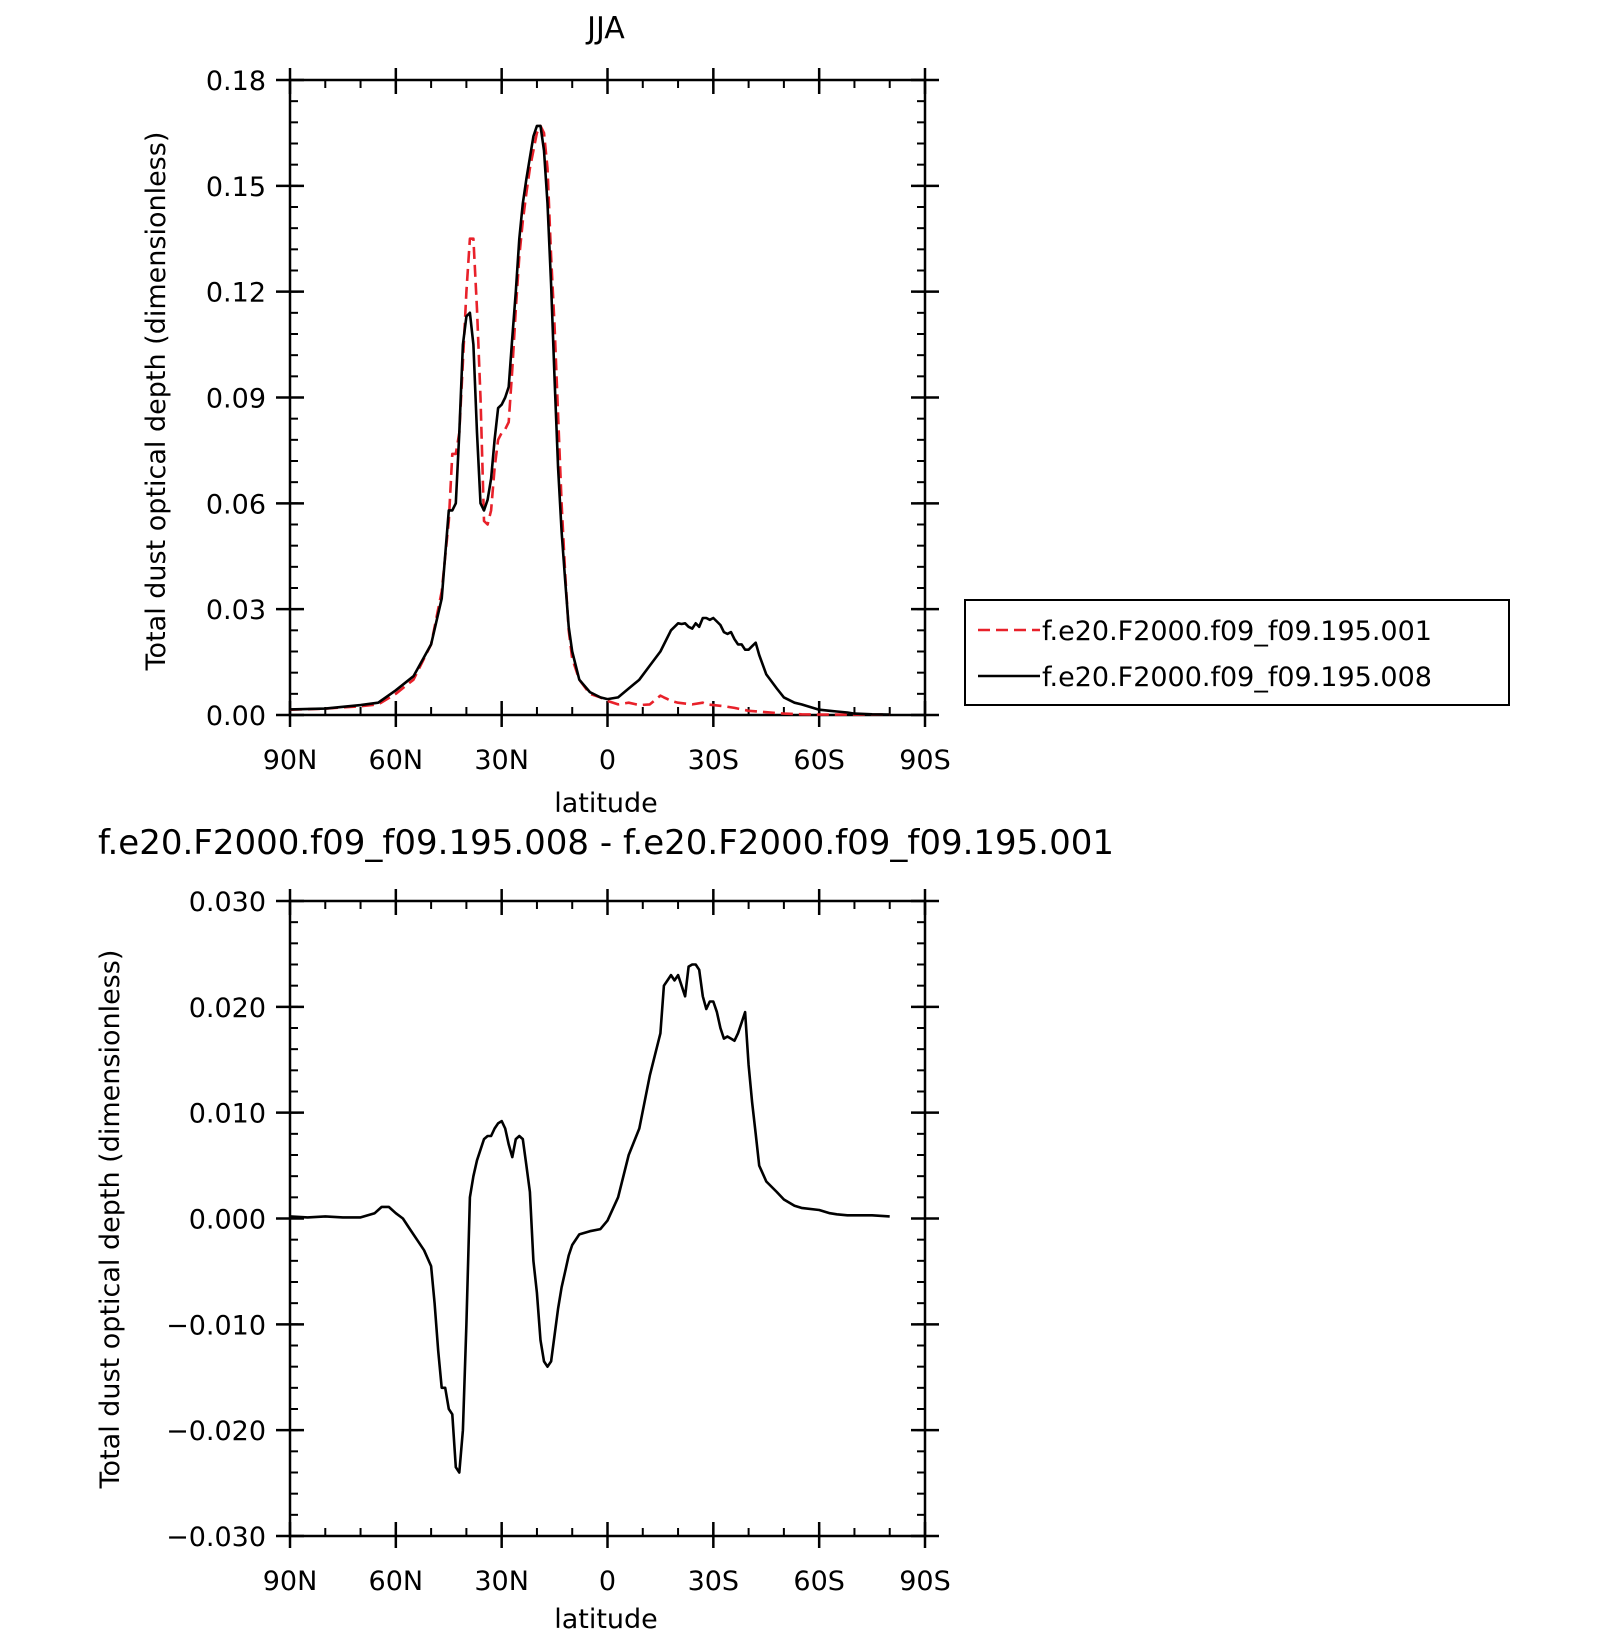  What do you see at coordinates (216, 1431) in the screenshot?
I see `y-tick-label: −0.020` at bounding box center [216, 1431].